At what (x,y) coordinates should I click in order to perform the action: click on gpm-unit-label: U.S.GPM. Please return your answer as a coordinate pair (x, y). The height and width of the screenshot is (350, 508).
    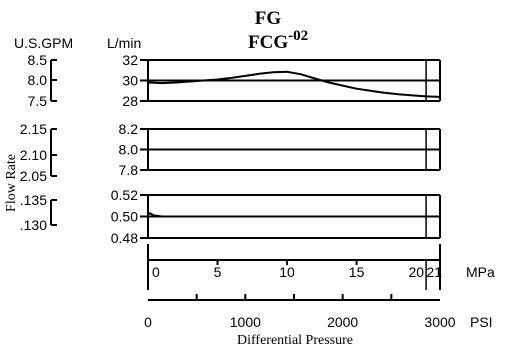
    Looking at the image, I should click on (43, 43).